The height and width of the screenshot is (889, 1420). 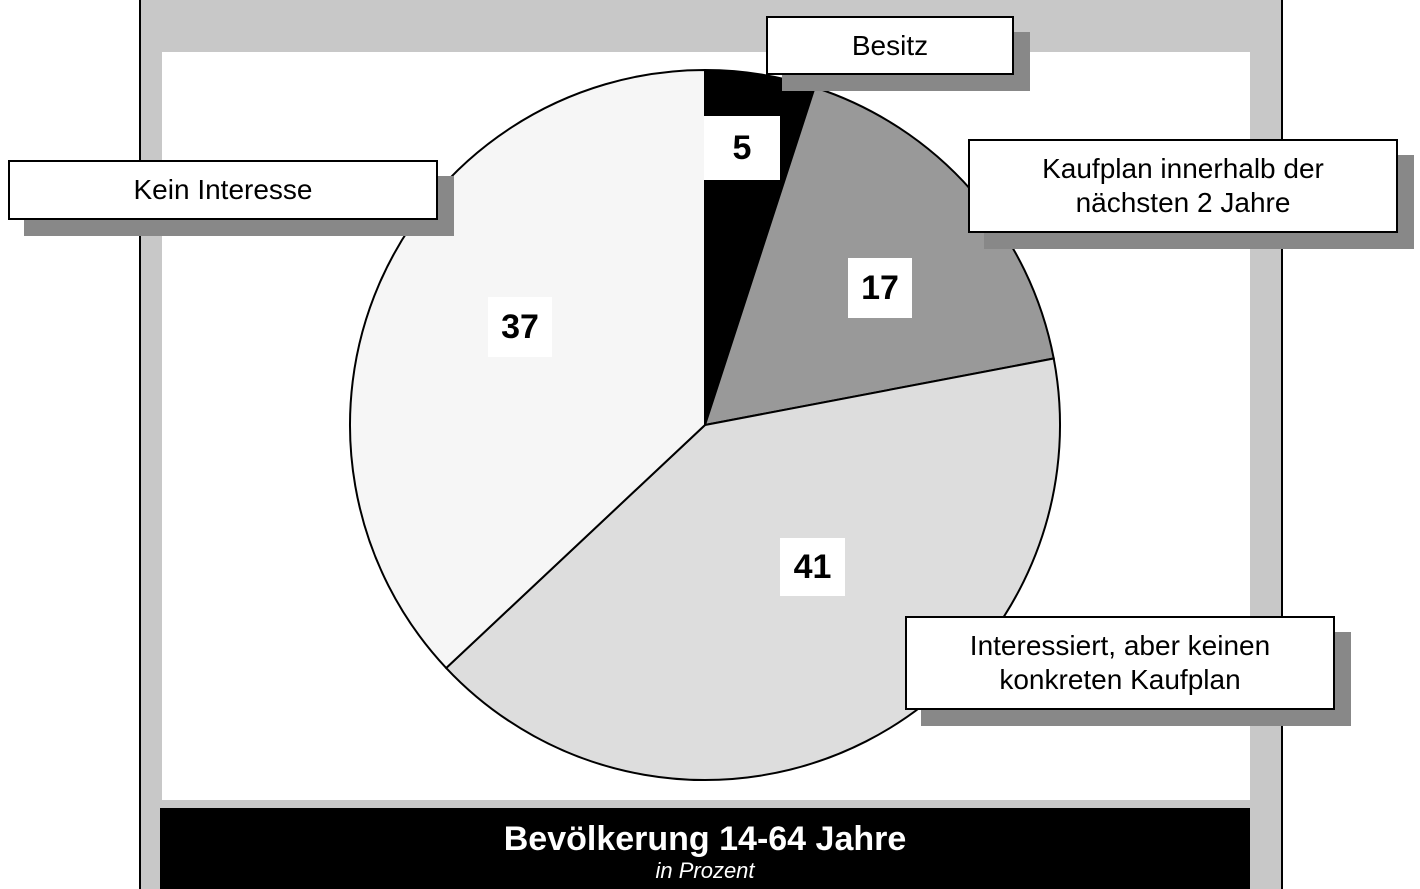 I want to click on category-label: Kaufplan innerhalb der nächsten 2 Jahre, so click(x=1183, y=186).